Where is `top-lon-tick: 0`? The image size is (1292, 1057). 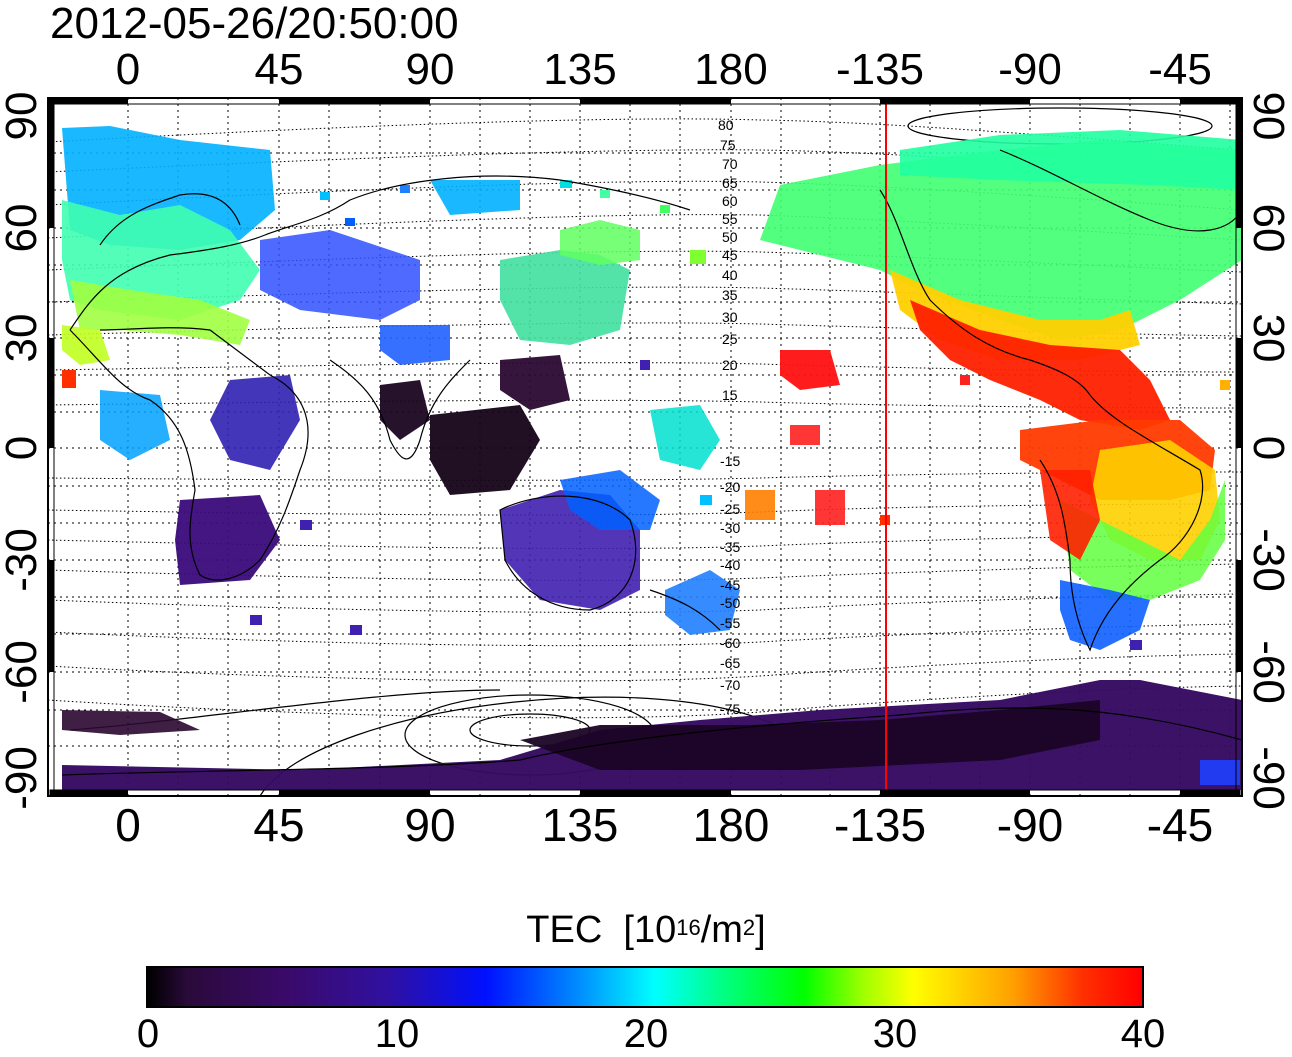 top-lon-tick: 0 is located at coordinates (128, 69).